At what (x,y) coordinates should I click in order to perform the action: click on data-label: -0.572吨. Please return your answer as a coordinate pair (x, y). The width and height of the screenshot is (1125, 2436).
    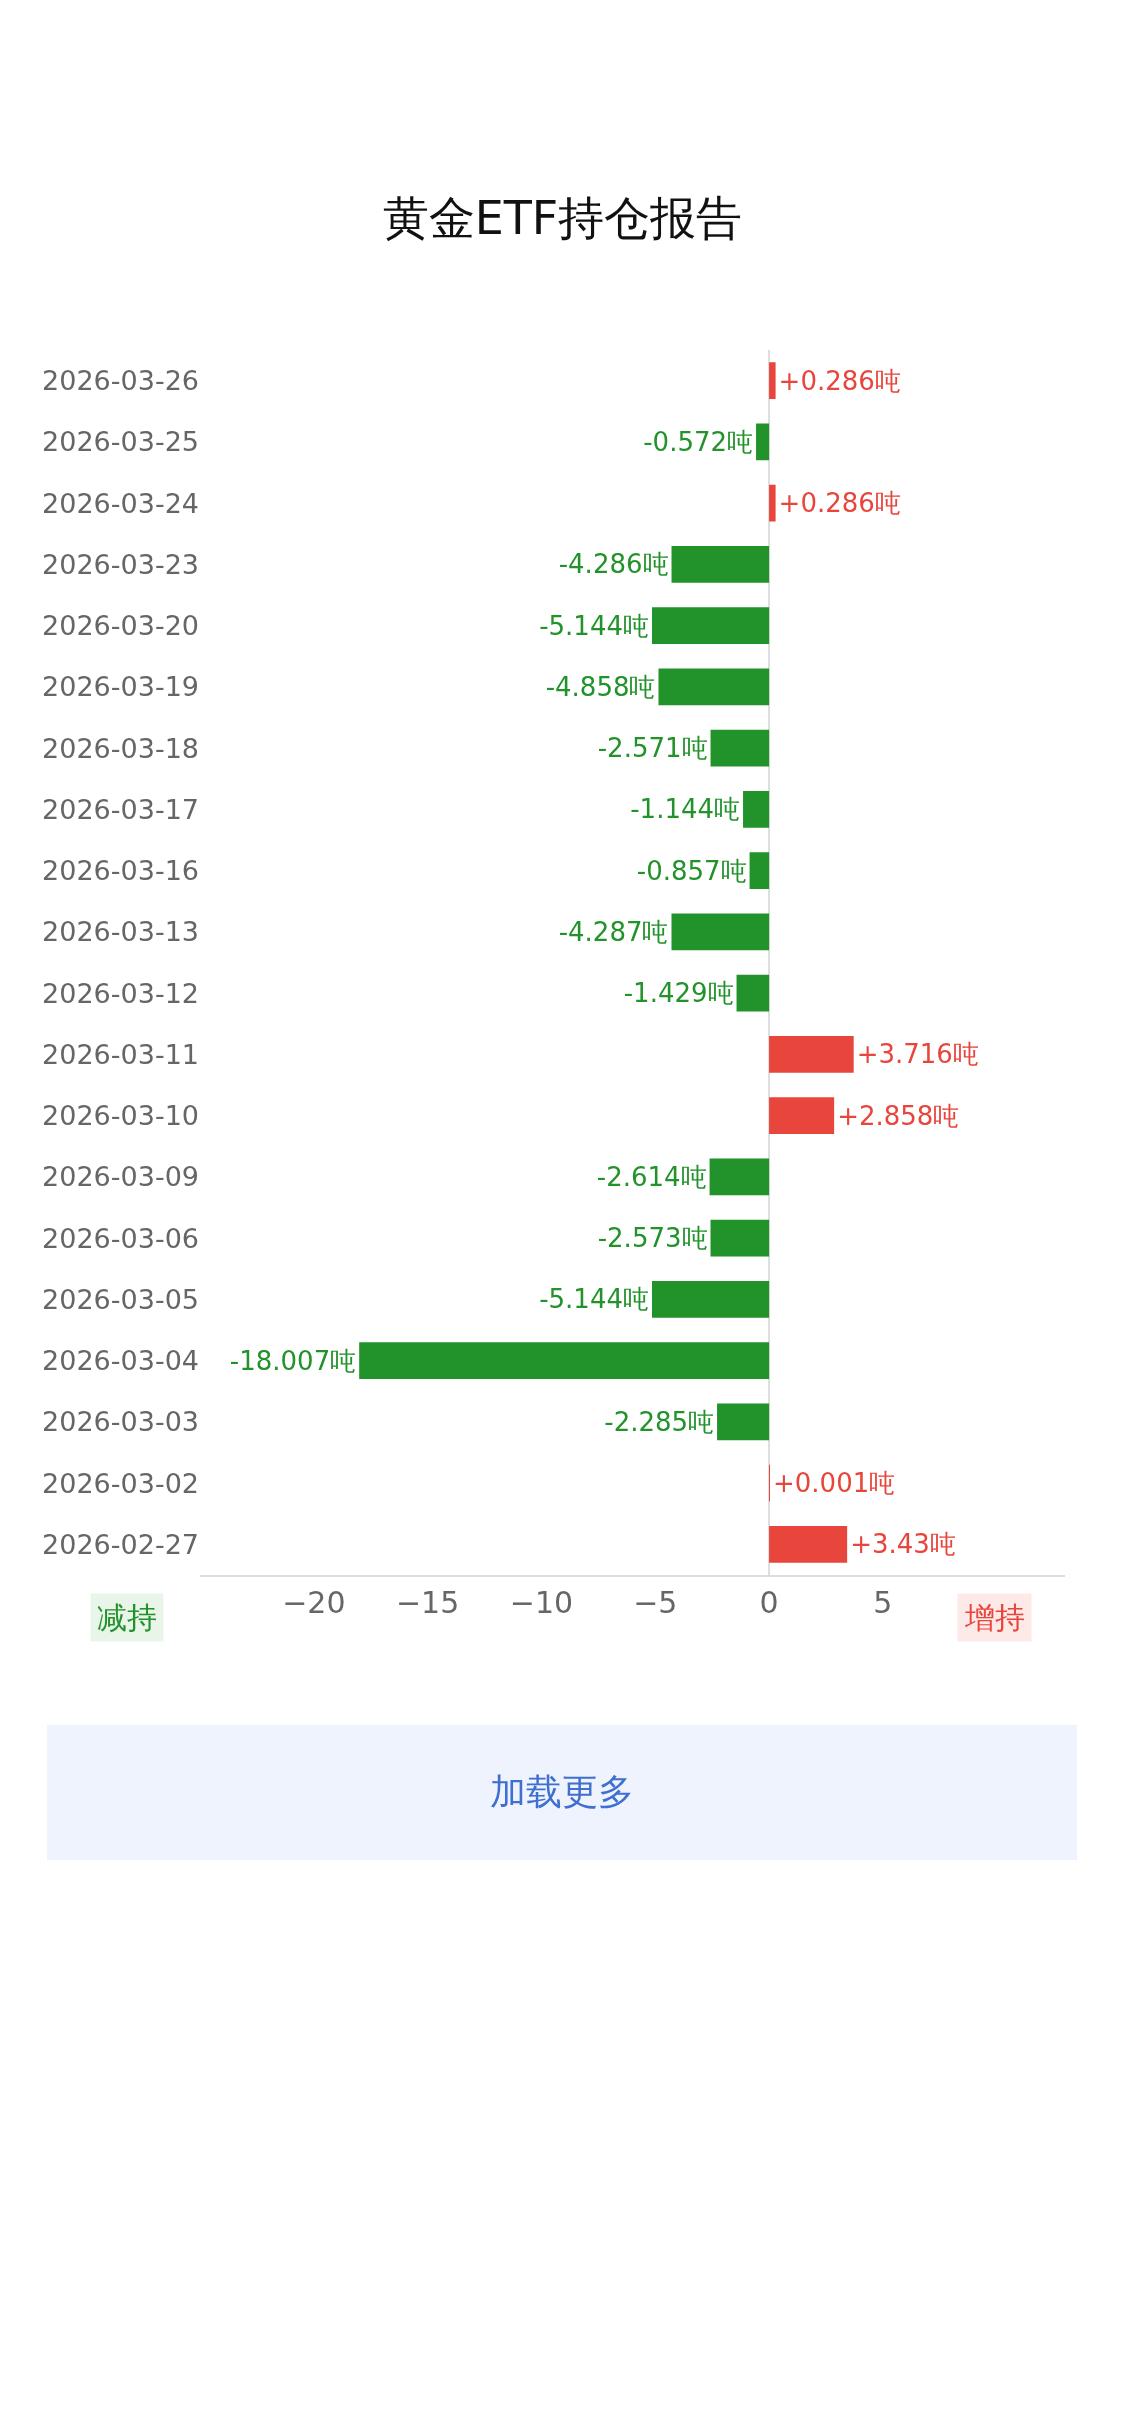
    Looking at the image, I should click on (698, 441).